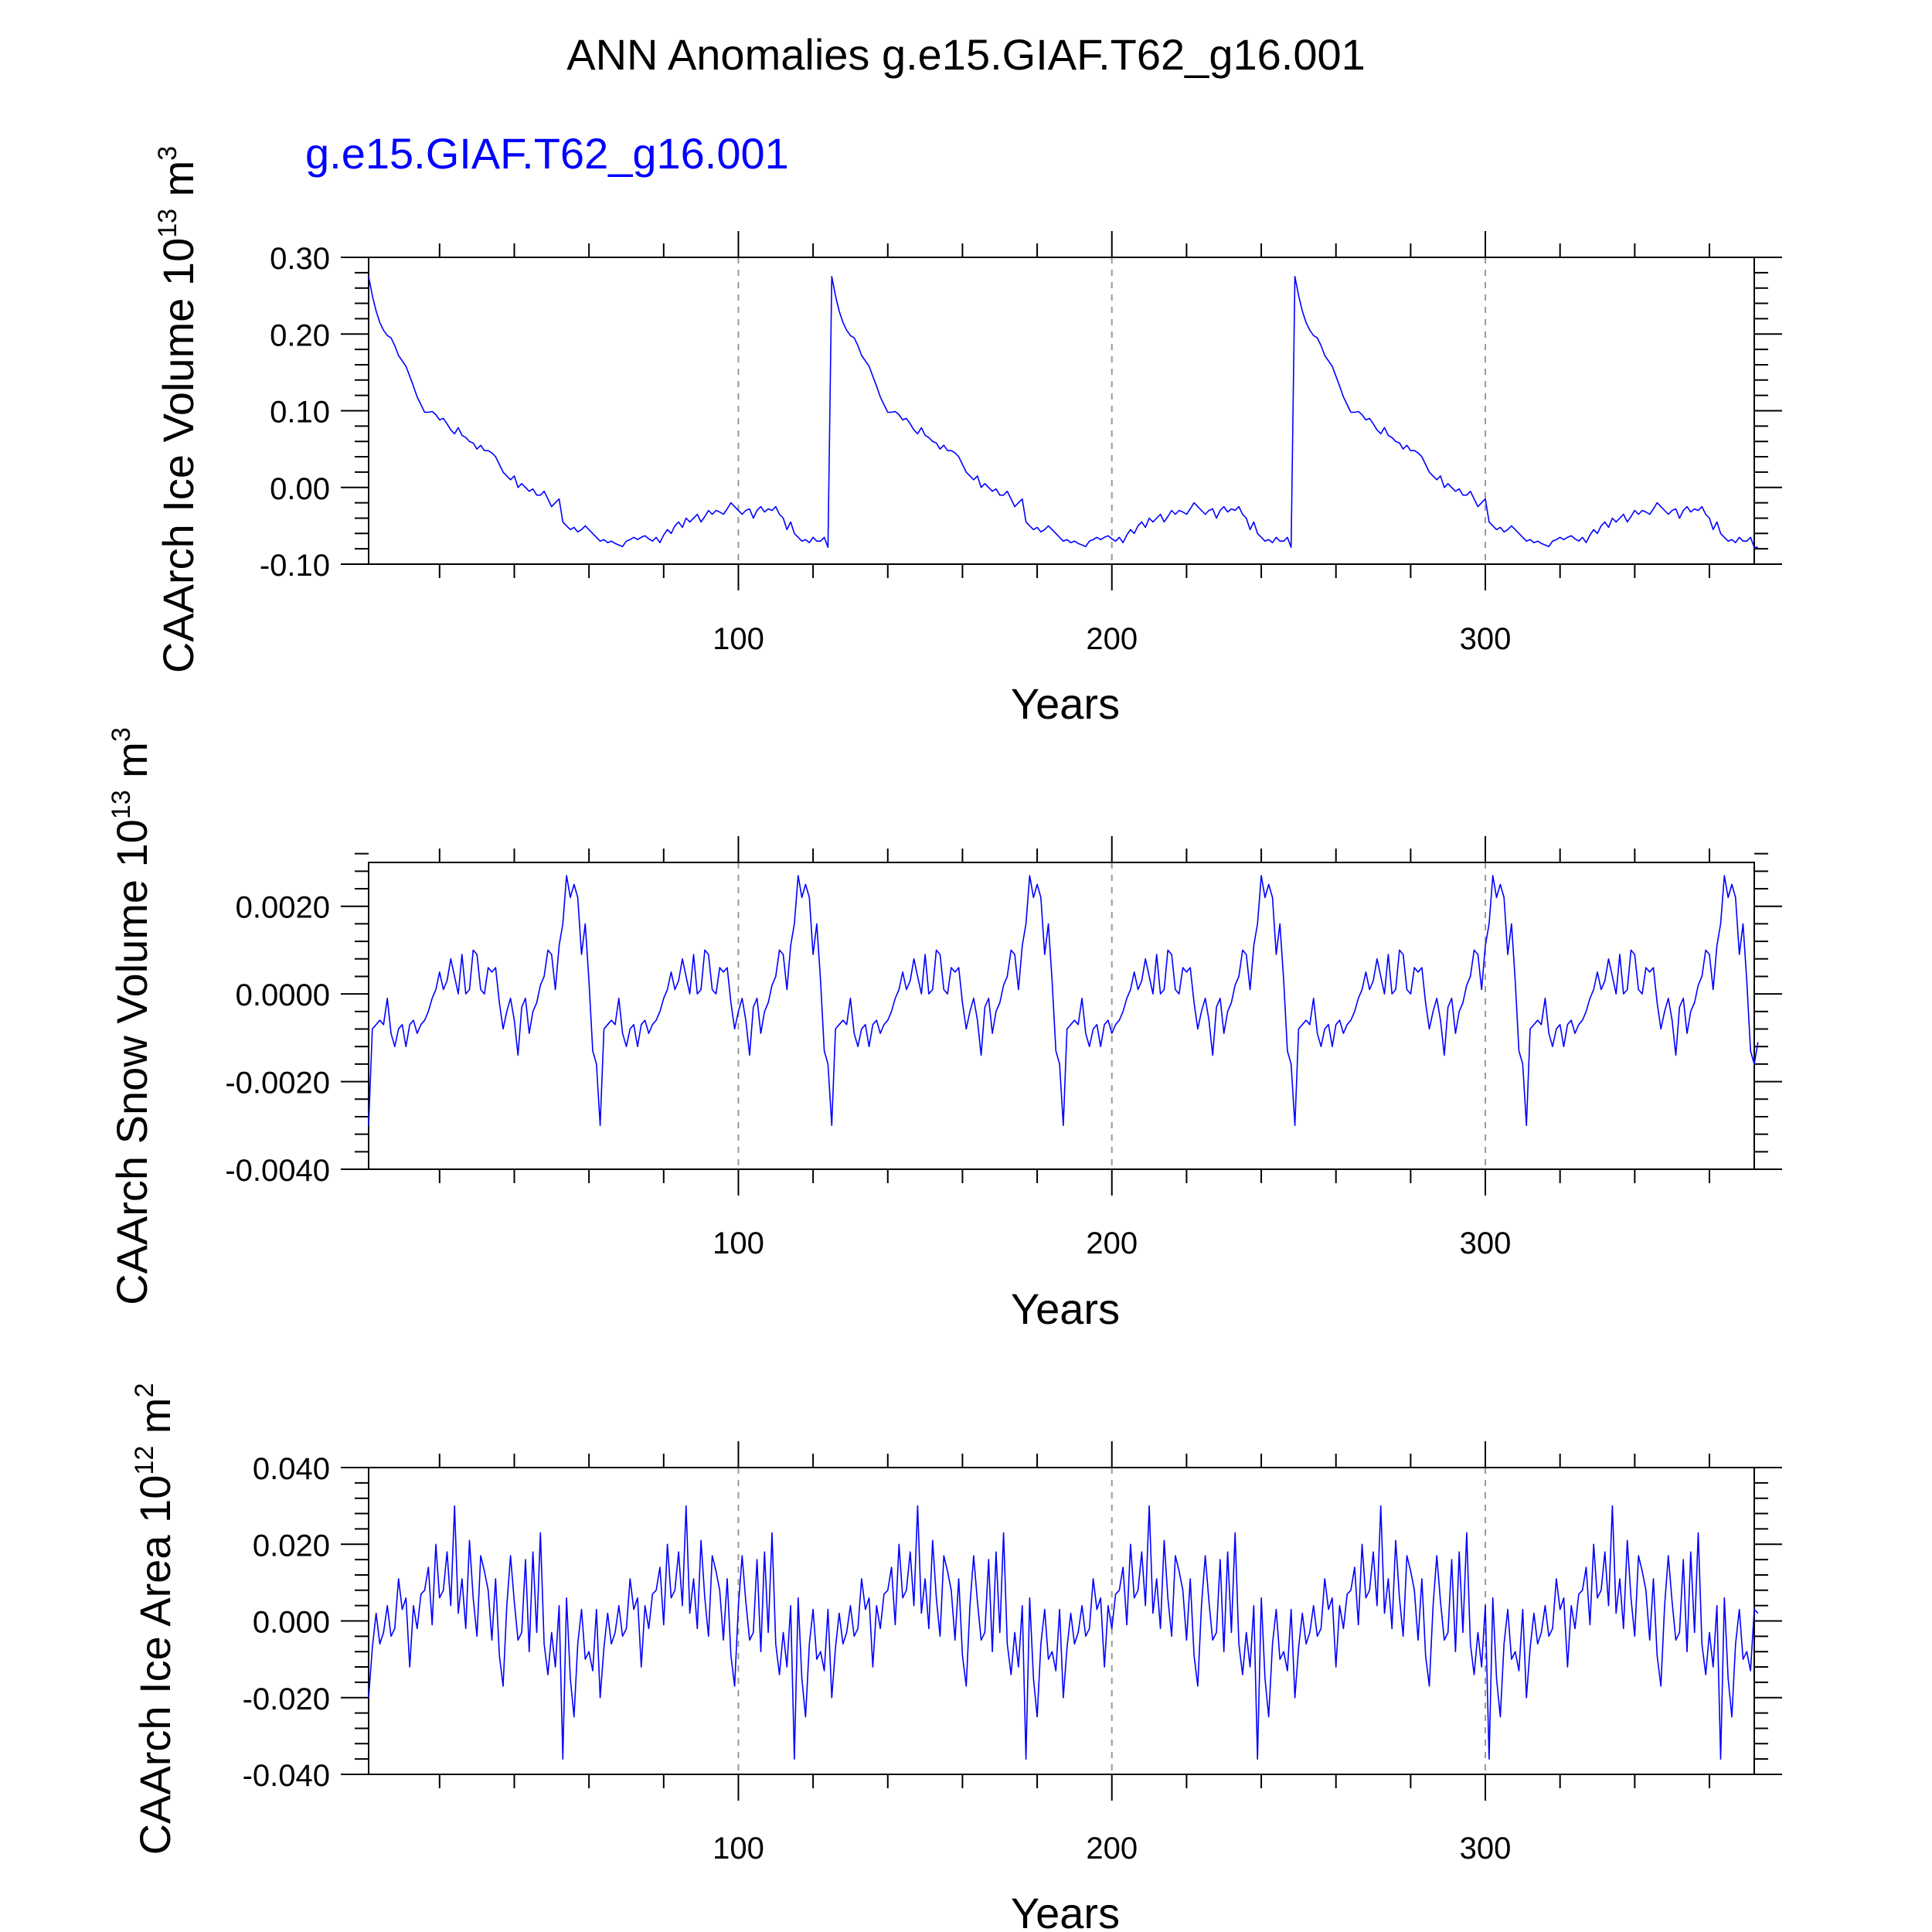 This screenshot has width=1932, height=1932. Describe the element at coordinates (291, 1469) in the screenshot. I see `y-tick-label: 0.040` at that location.